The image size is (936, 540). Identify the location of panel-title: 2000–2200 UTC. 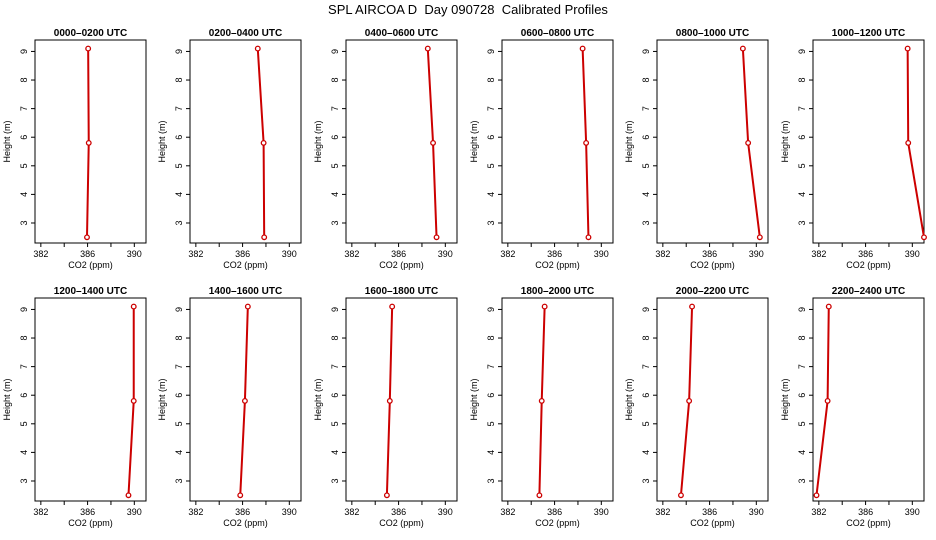
(712, 291).